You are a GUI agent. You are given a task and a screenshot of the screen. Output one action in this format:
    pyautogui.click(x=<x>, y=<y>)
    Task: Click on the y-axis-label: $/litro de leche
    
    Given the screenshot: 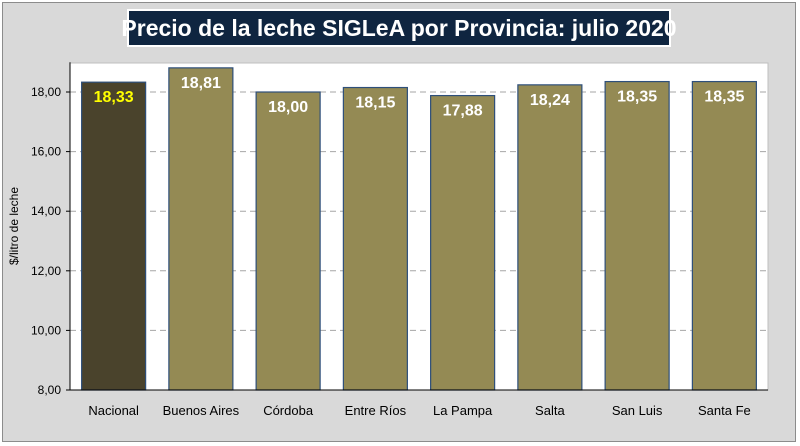 What is the action you would take?
    pyautogui.click(x=14, y=226)
    